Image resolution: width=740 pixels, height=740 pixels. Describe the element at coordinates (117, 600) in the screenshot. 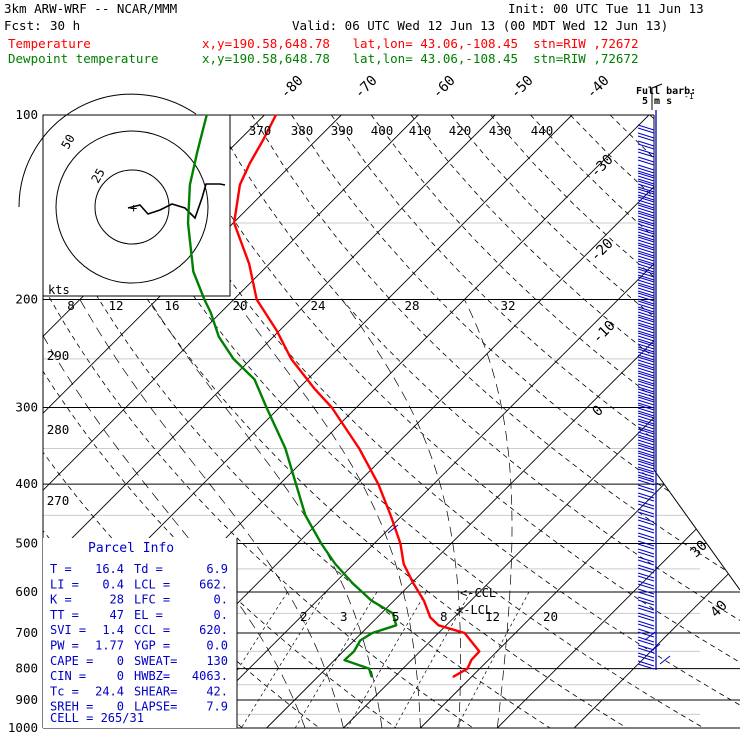

I see `parcel-value: 28` at that location.